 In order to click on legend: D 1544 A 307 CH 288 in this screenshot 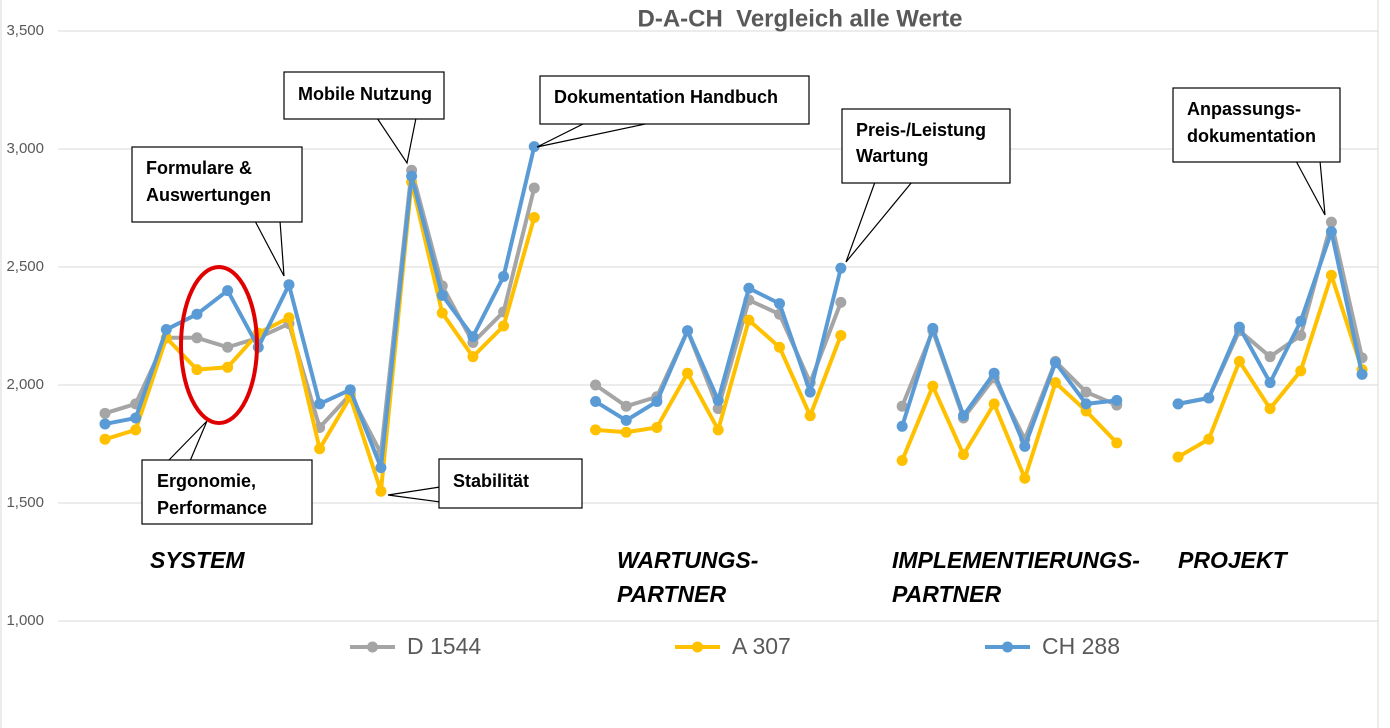, I will do `click(735, 646)`.